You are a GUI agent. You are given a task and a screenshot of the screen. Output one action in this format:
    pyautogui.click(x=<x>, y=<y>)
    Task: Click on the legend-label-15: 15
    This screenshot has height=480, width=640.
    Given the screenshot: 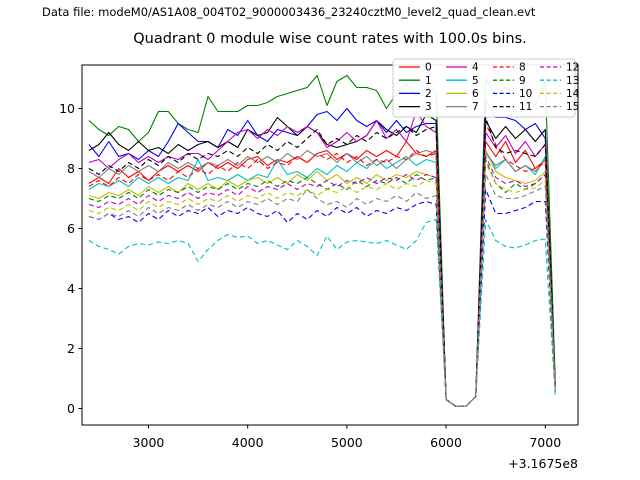 What is the action you would take?
    pyautogui.click(x=572, y=107)
    